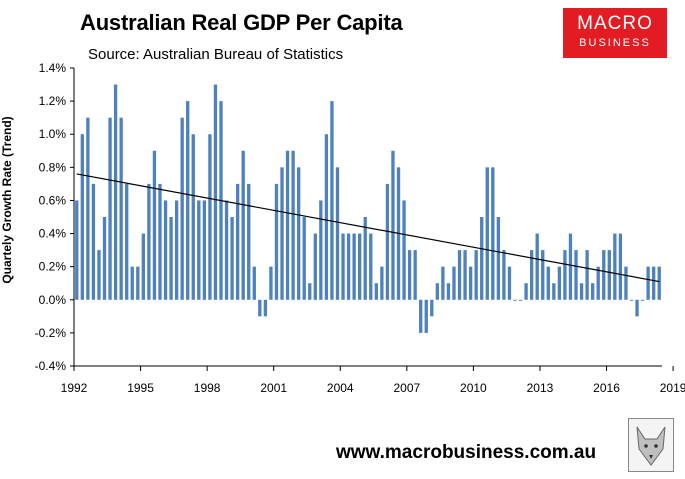 The width and height of the screenshot is (685, 479). Describe the element at coordinates (53, 300) in the screenshot. I see `y-tick-label: 0.0%` at that location.